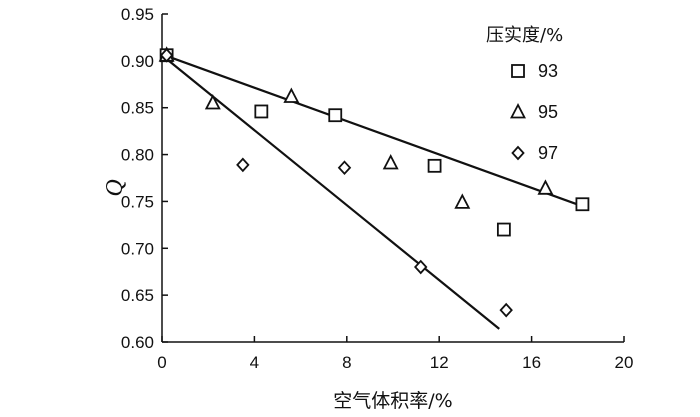 This screenshot has height=417, width=700. What do you see at coordinates (392, 401) in the screenshot?
I see `x-axis-title: 空气体积率/%` at bounding box center [392, 401].